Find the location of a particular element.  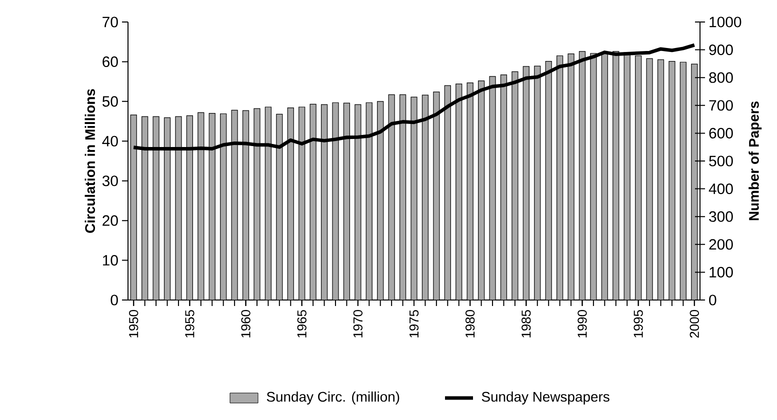

y-tick-label: 60 is located at coordinates (110, 61).